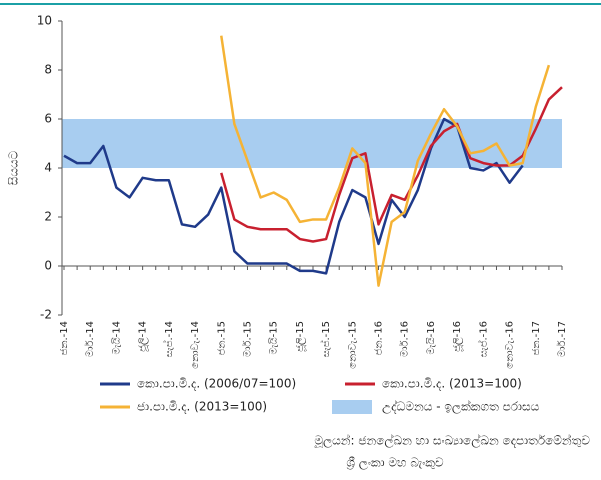  What do you see at coordinates (510, 345) in the screenshot?
I see `x-tick-label: නොවැ.-16` at bounding box center [510, 345].